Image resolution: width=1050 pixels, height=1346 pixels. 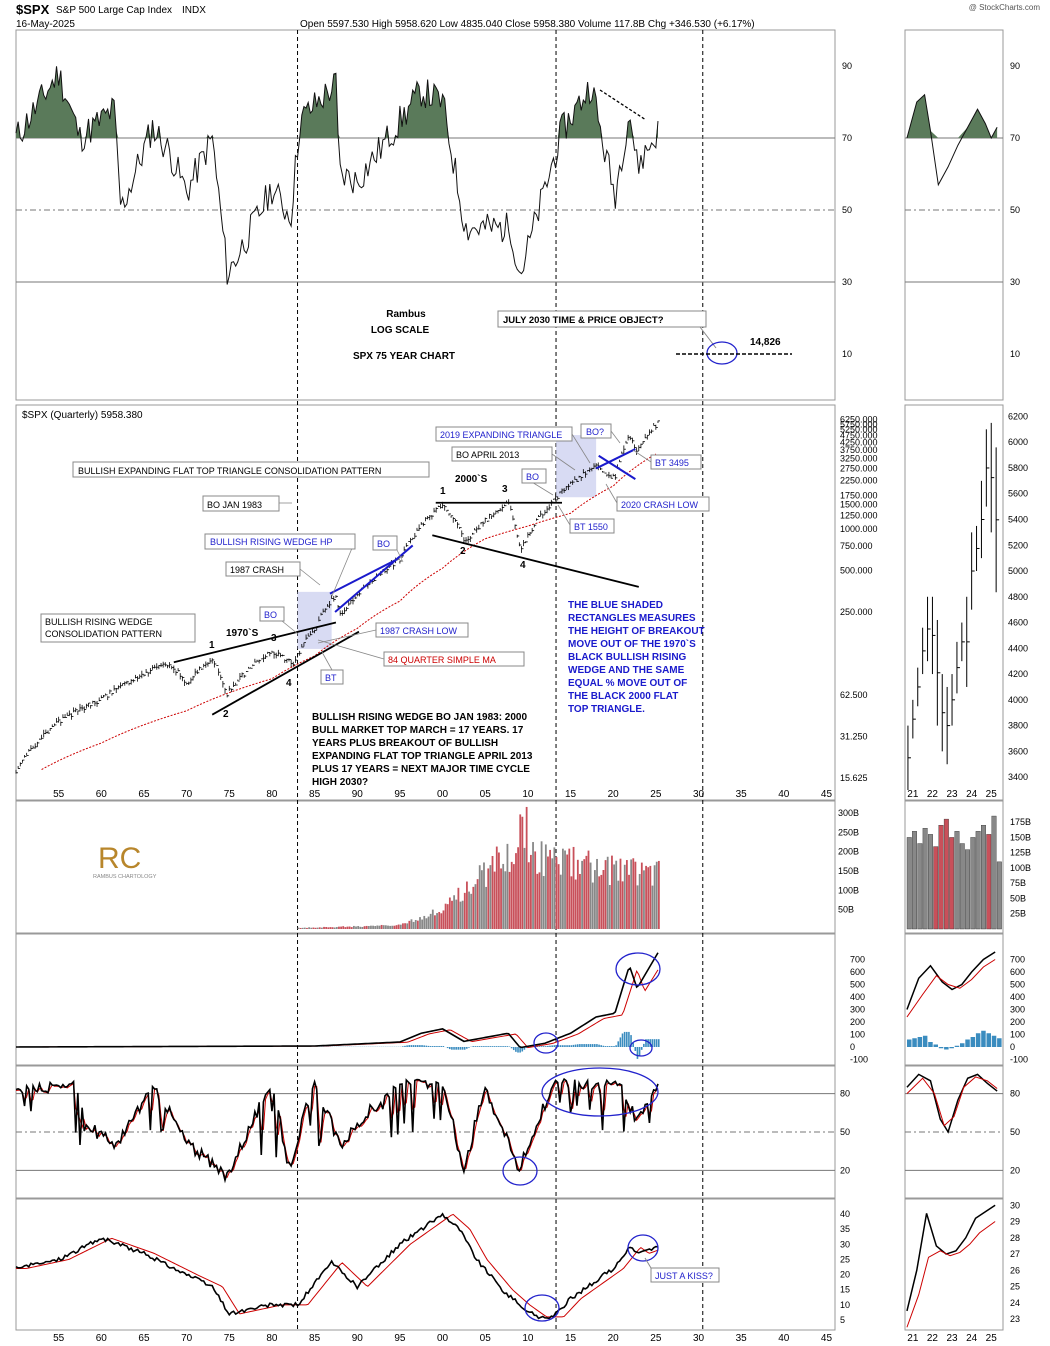 I want to click on x-axis-label: 95, so click(x=400, y=794).